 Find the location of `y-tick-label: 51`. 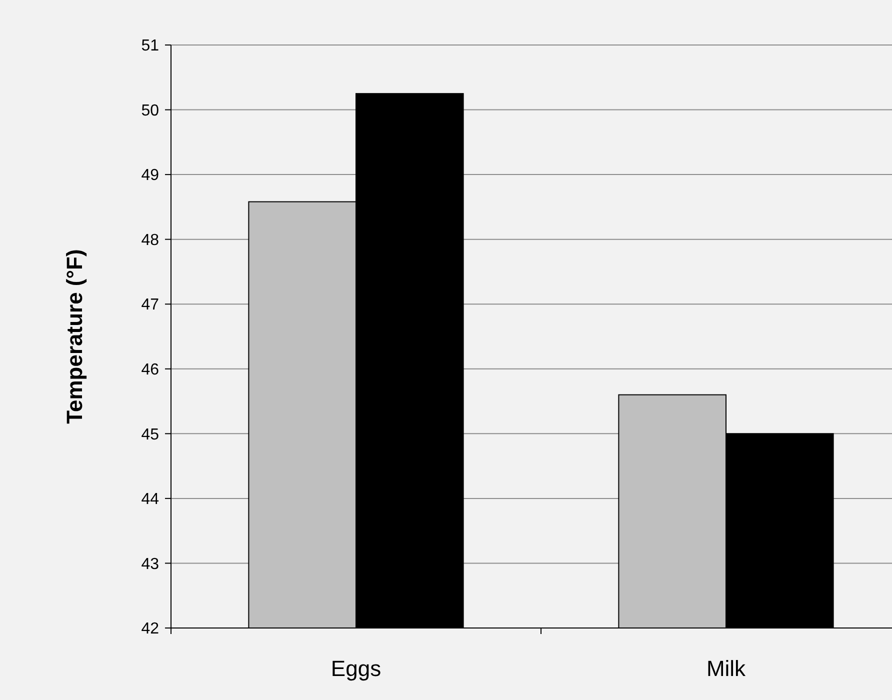

y-tick-label: 51 is located at coordinates (150, 46).